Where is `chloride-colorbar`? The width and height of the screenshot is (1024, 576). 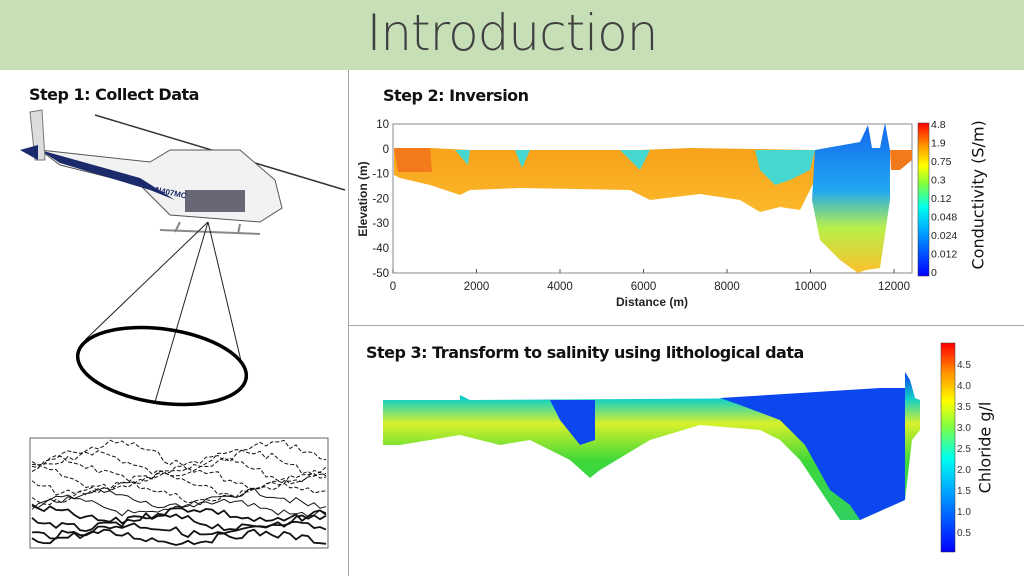 chloride-colorbar is located at coordinates (948, 447).